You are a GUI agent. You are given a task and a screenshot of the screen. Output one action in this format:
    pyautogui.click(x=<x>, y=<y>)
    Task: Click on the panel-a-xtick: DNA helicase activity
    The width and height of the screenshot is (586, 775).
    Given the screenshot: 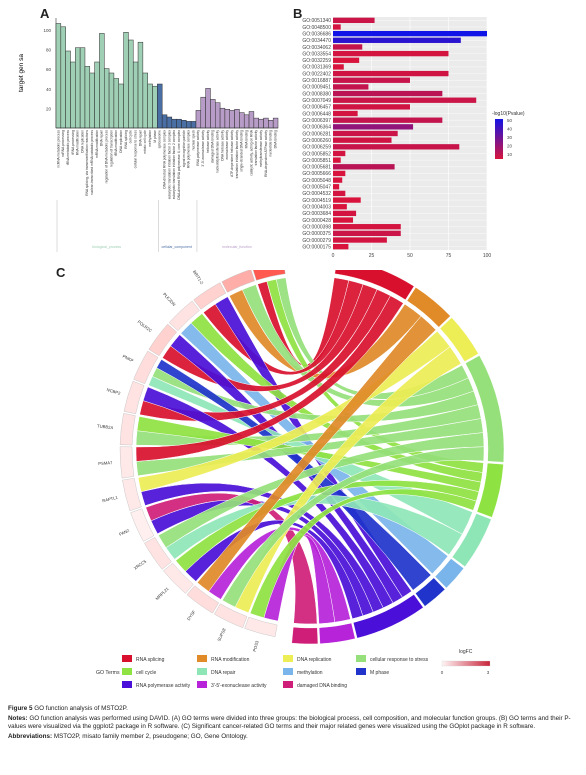 What is the action you would take?
    pyautogui.click(x=222, y=145)
    